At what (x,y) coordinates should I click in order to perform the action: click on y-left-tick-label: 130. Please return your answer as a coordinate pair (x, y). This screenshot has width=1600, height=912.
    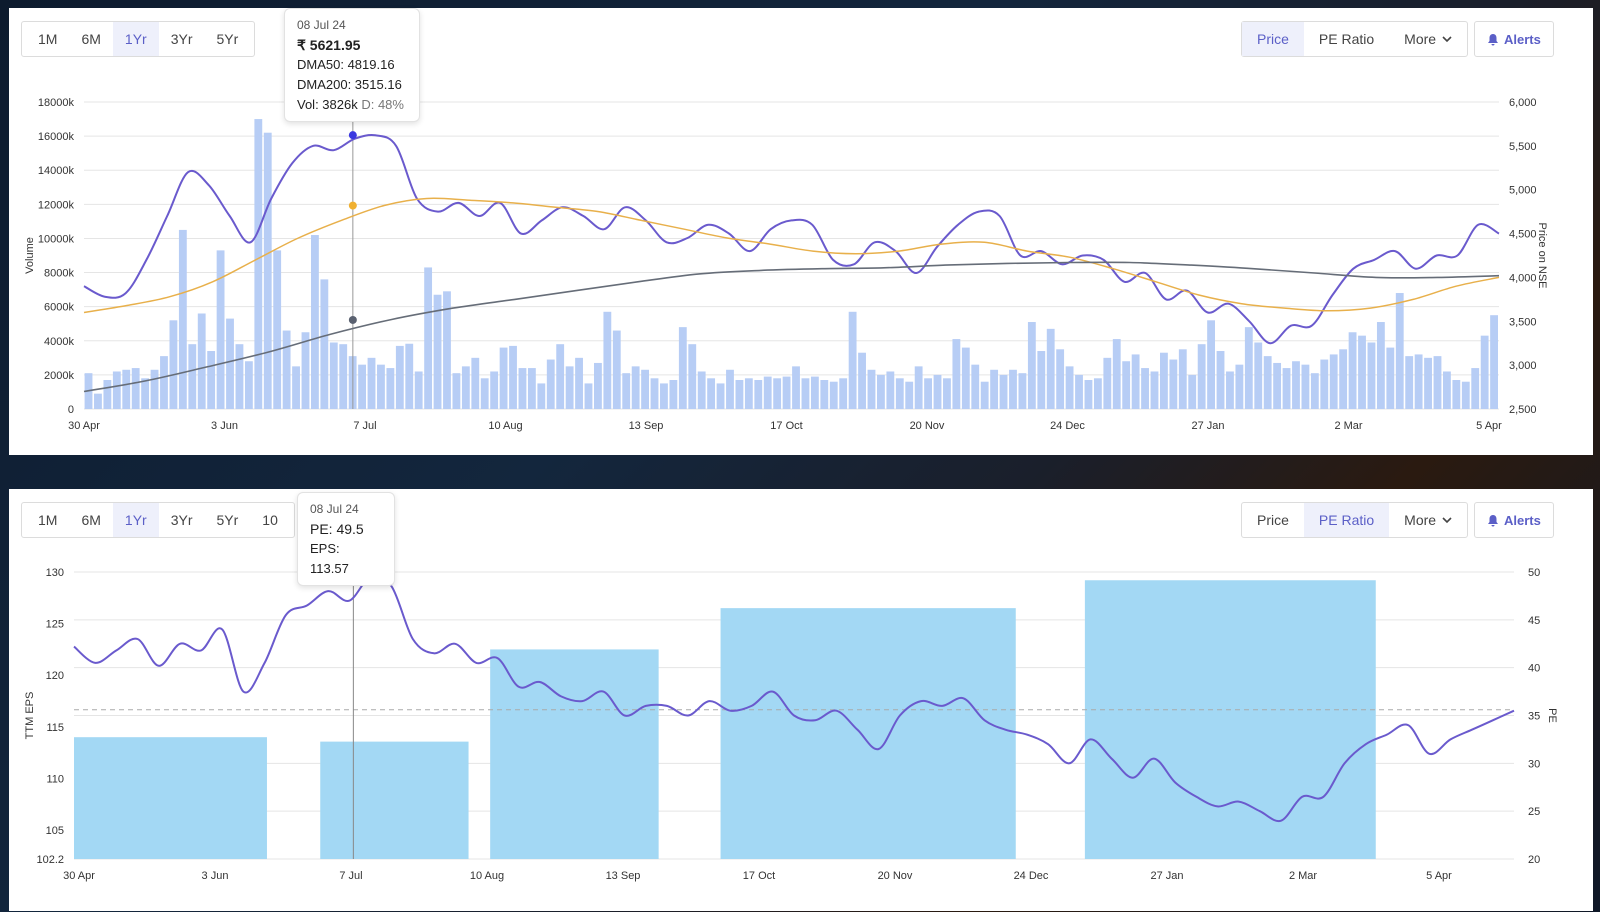
    Looking at the image, I should click on (55, 573).